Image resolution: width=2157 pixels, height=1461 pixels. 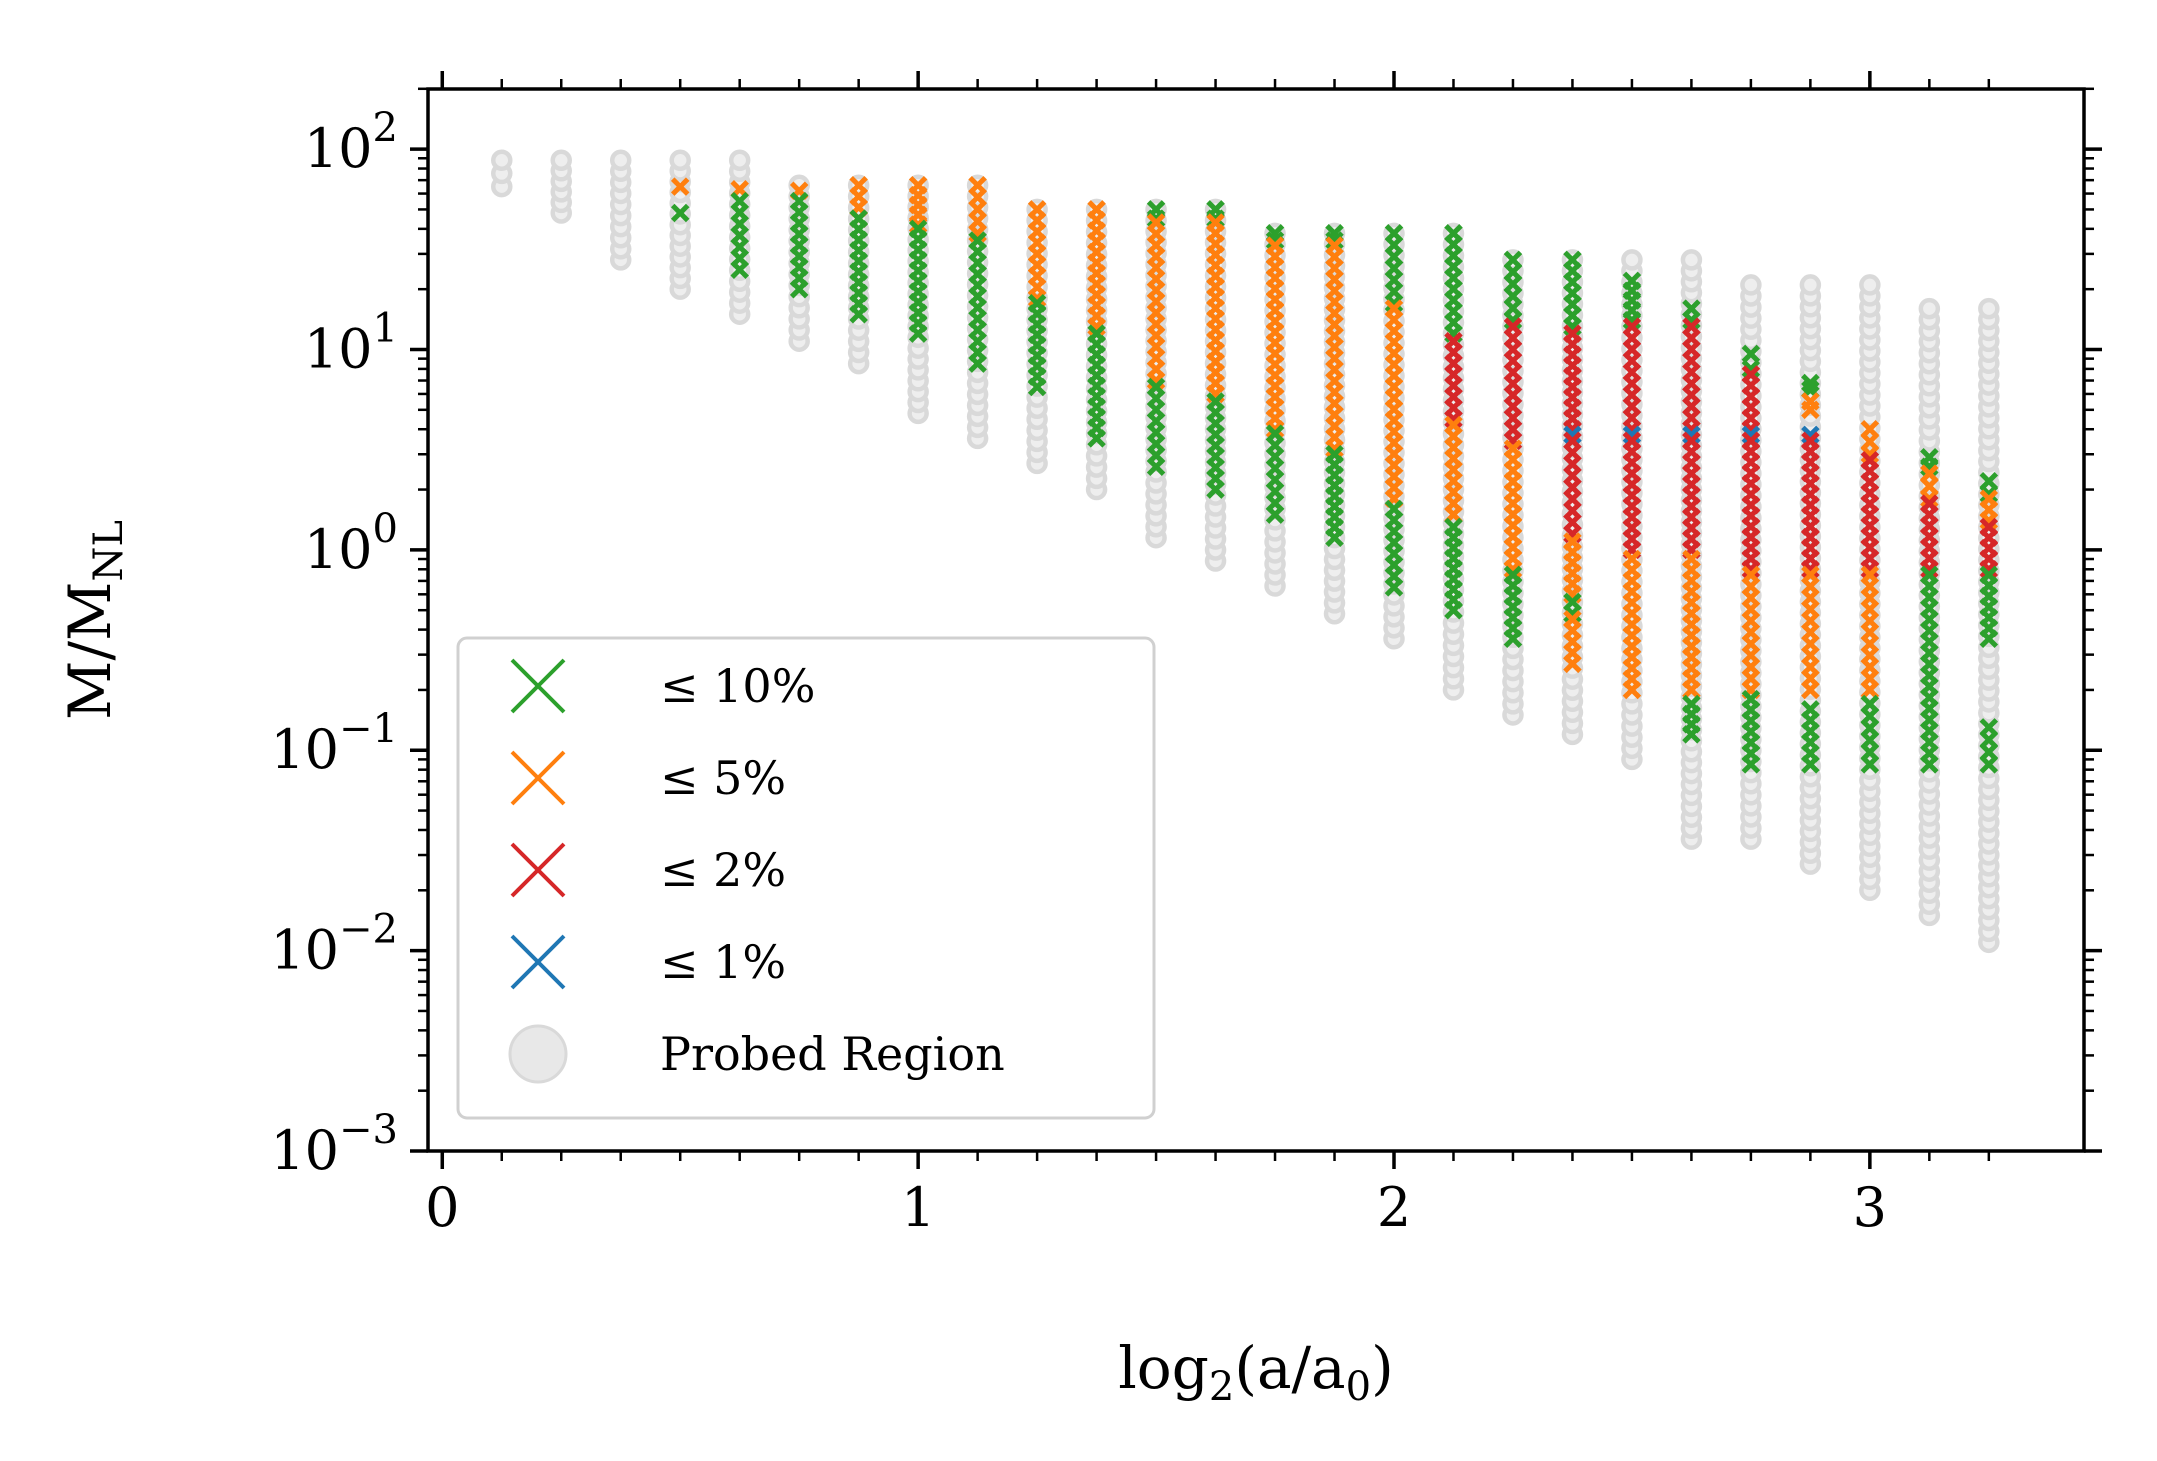 I want to click on y-tick-label: 10⁰, so click(x=351, y=543).